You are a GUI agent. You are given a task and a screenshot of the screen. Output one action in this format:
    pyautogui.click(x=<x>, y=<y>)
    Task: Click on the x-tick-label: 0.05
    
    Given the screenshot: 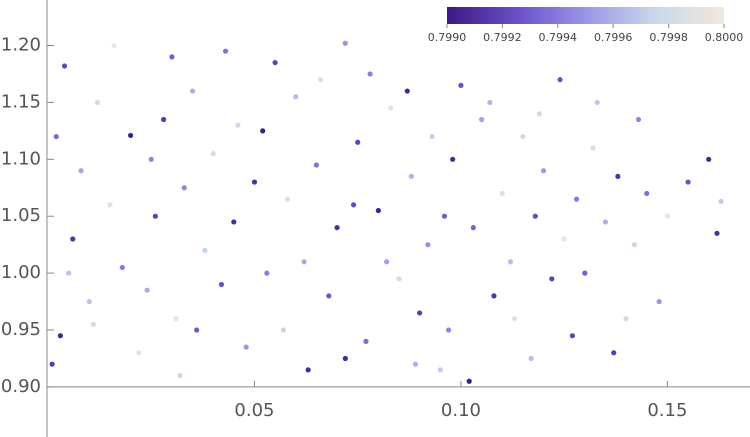 What is the action you would take?
    pyautogui.click(x=254, y=410)
    